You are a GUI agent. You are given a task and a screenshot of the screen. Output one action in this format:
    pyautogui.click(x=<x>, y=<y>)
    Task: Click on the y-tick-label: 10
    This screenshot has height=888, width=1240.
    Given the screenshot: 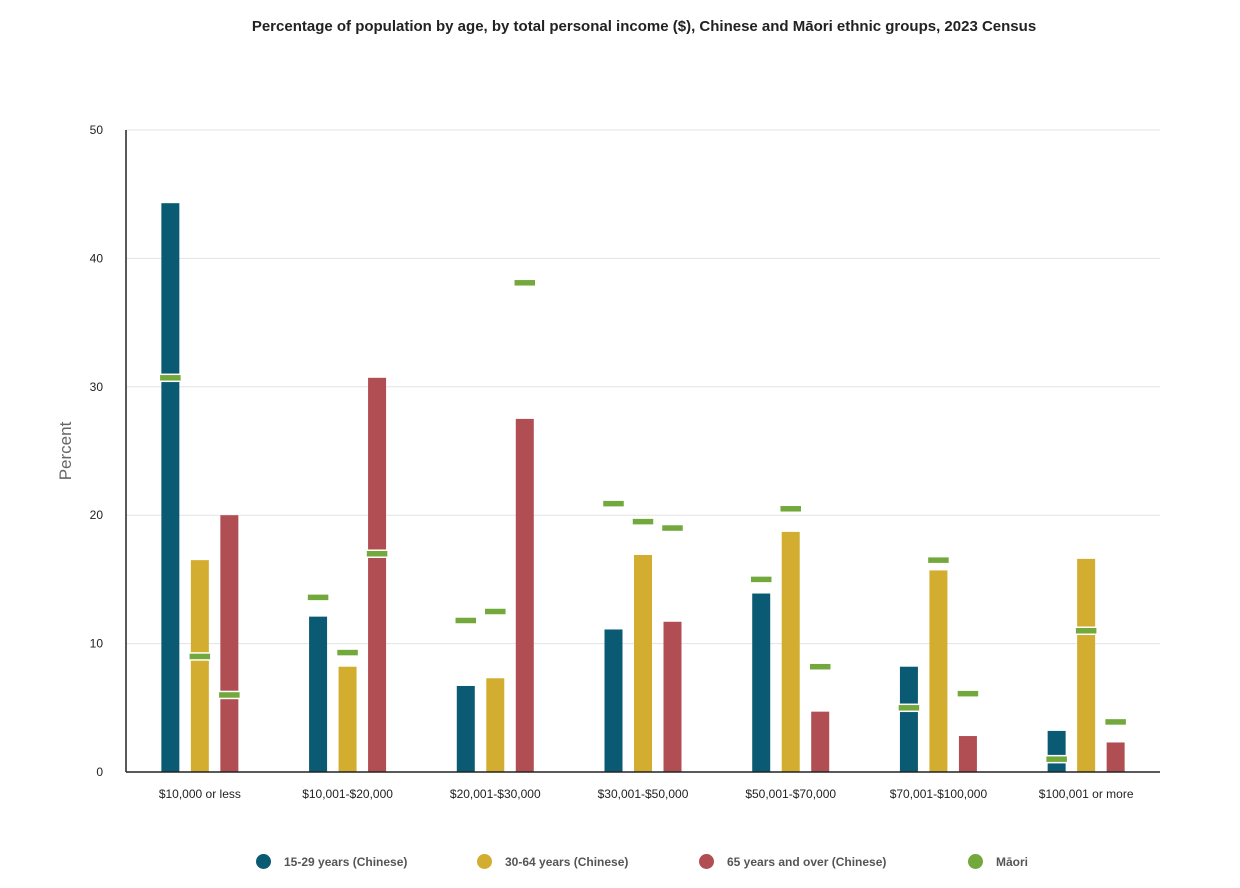 What is the action you would take?
    pyautogui.click(x=97, y=644)
    